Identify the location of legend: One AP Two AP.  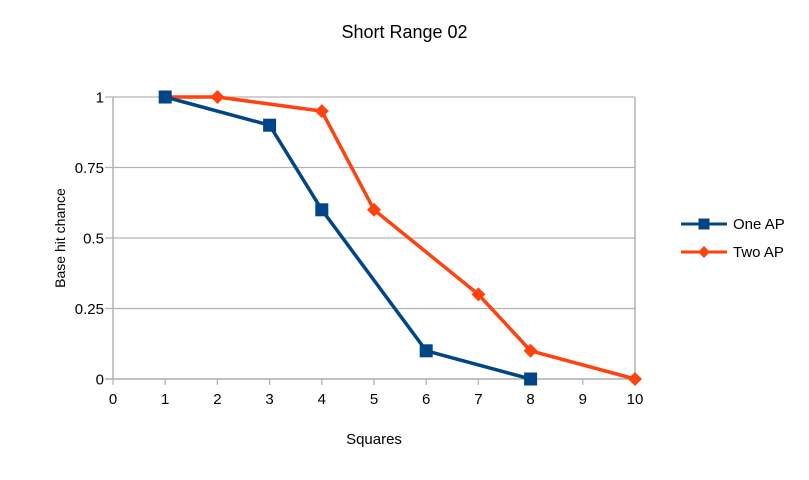
(733, 238).